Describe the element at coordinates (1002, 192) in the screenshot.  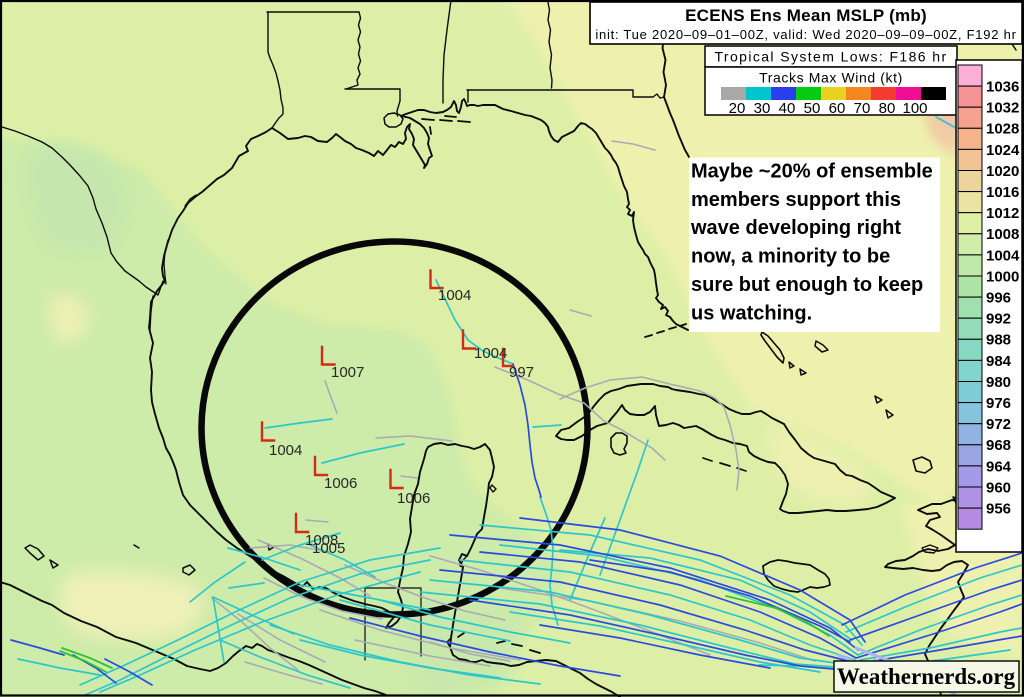
I see `svg-text: 1016` at that location.